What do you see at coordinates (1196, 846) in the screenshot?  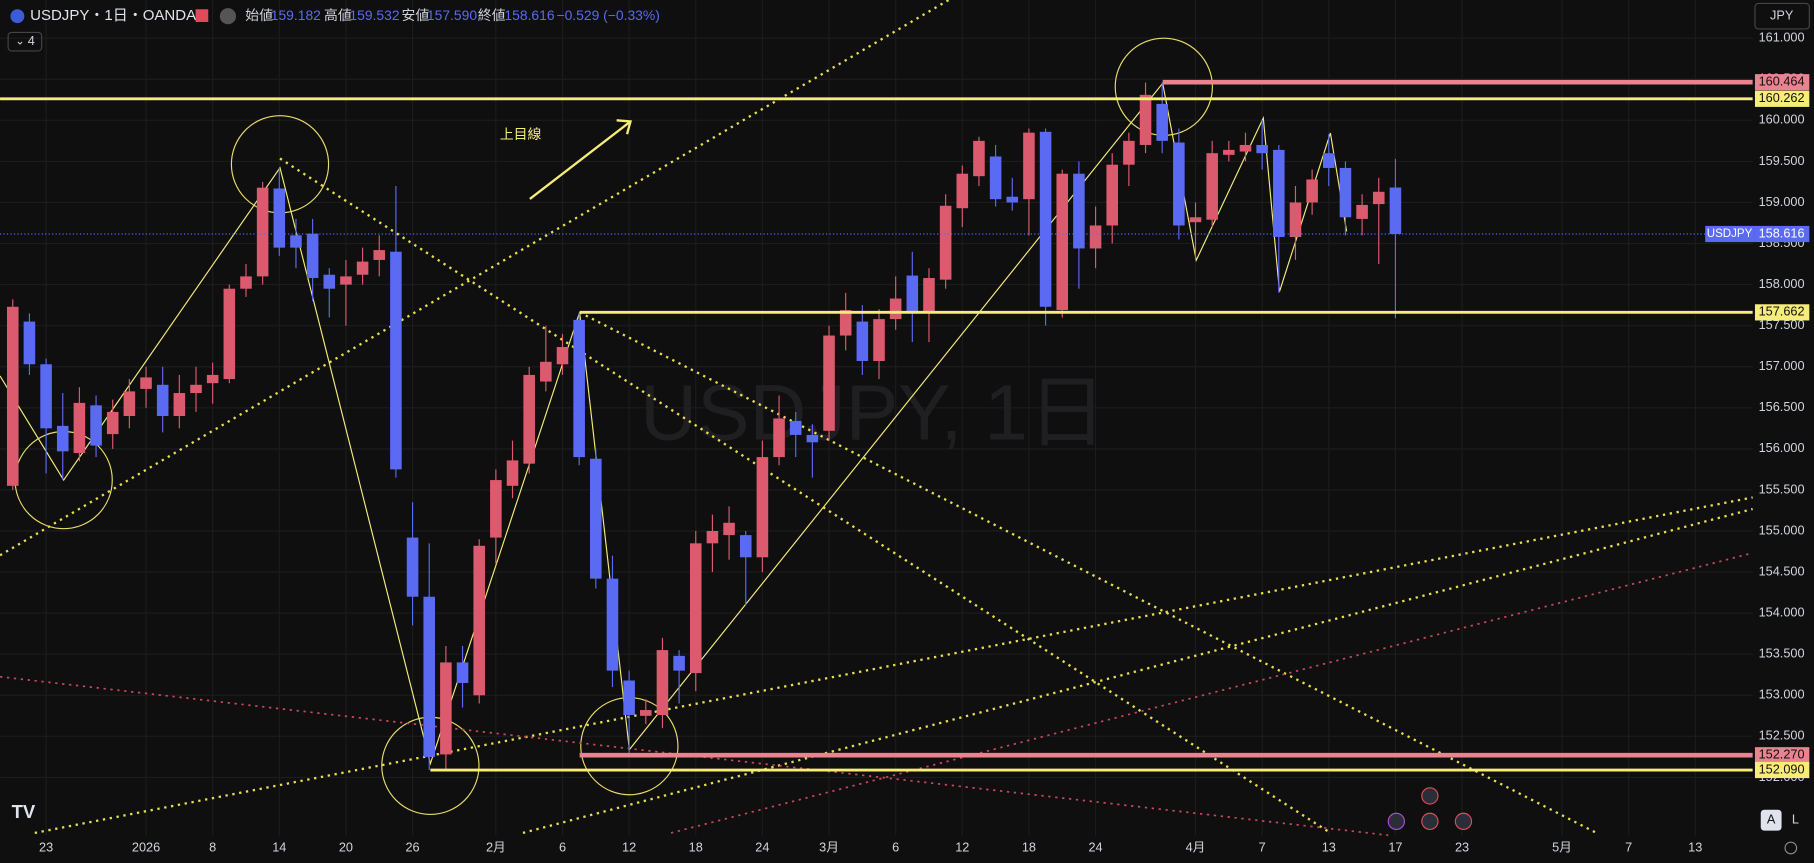 I see `x-tick-label: 4月` at bounding box center [1196, 846].